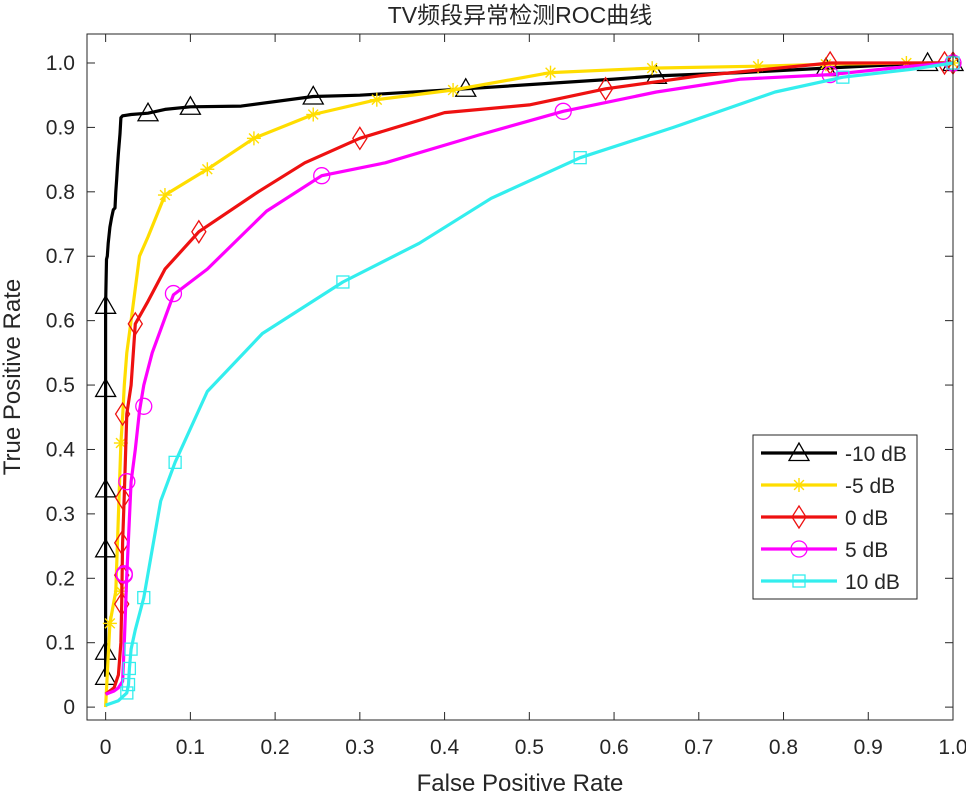 The image size is (966, 796). What do you see at coordinates (445, 747) in the screenshot?
I see `x-tick-label: 0.4` at bounding box center [445, 747].